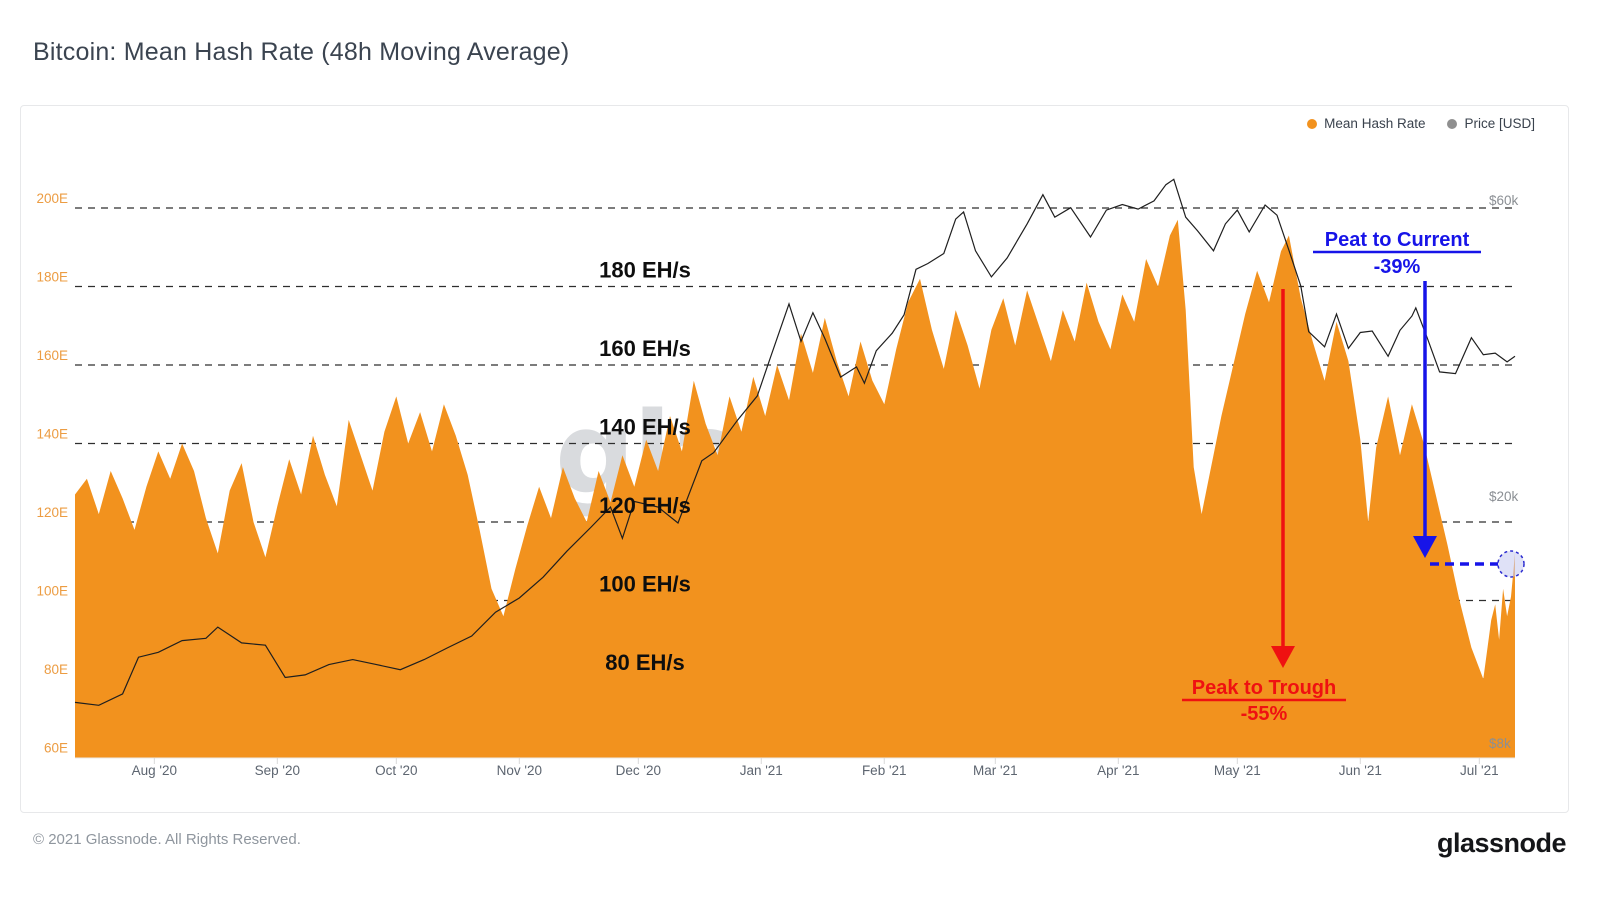 Image resolution: width=1600 pixels, height=901 pixels. Describe the element at coordinates (519, 770) in the screenshot. I see `x-tick-label: Nov '20` at that location.